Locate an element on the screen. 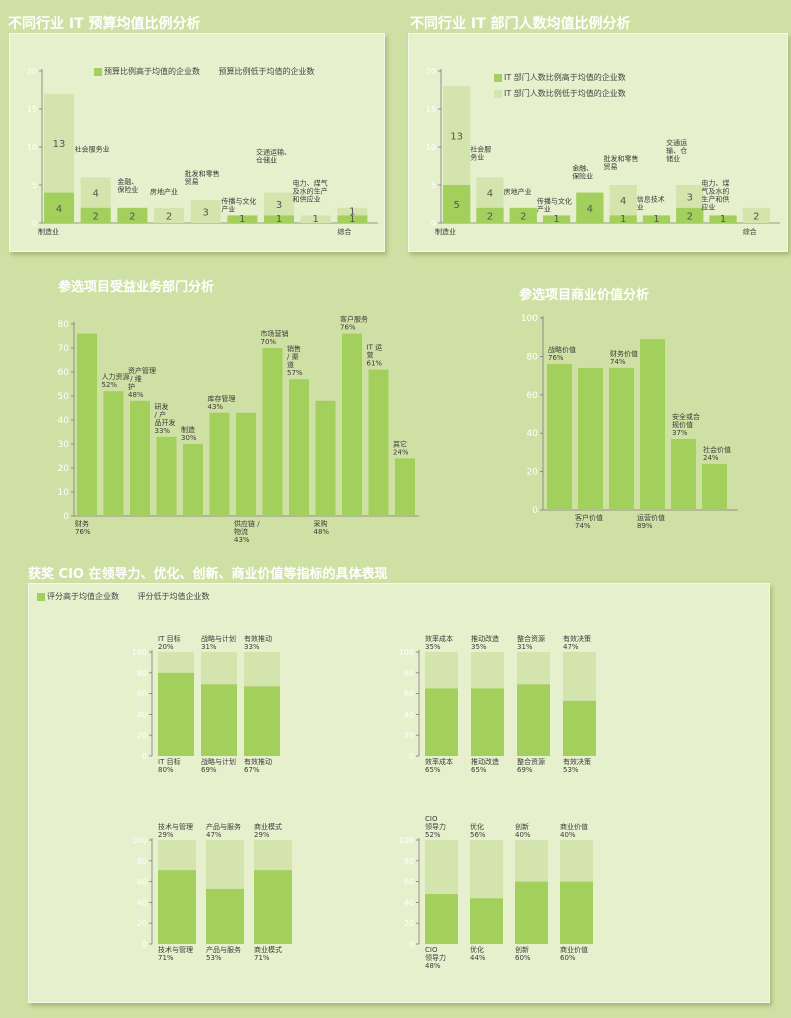 The width and height of the screenshot is (791, 1018). value-label-above-3: 1 is located at coordinates (556, 219).